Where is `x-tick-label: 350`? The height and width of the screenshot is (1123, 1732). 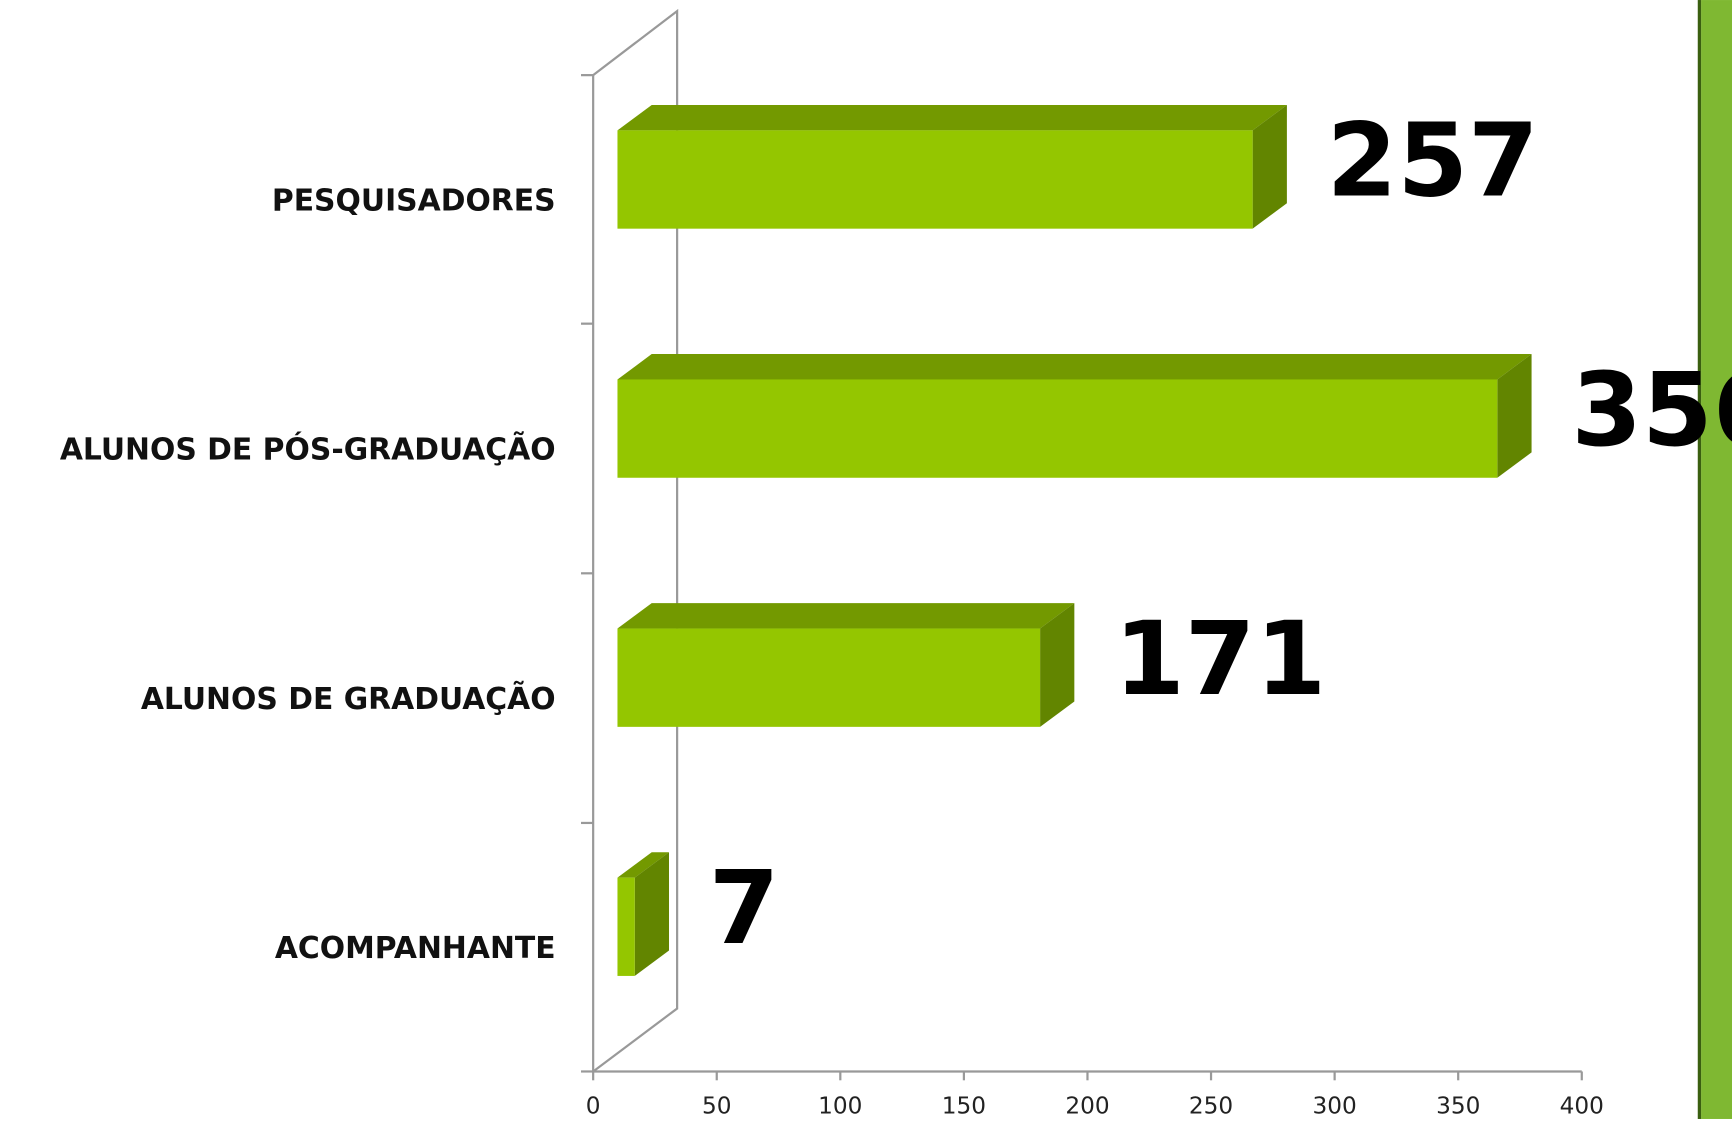
x-tick-label: 350 is located at coordinates (1458, 1105).